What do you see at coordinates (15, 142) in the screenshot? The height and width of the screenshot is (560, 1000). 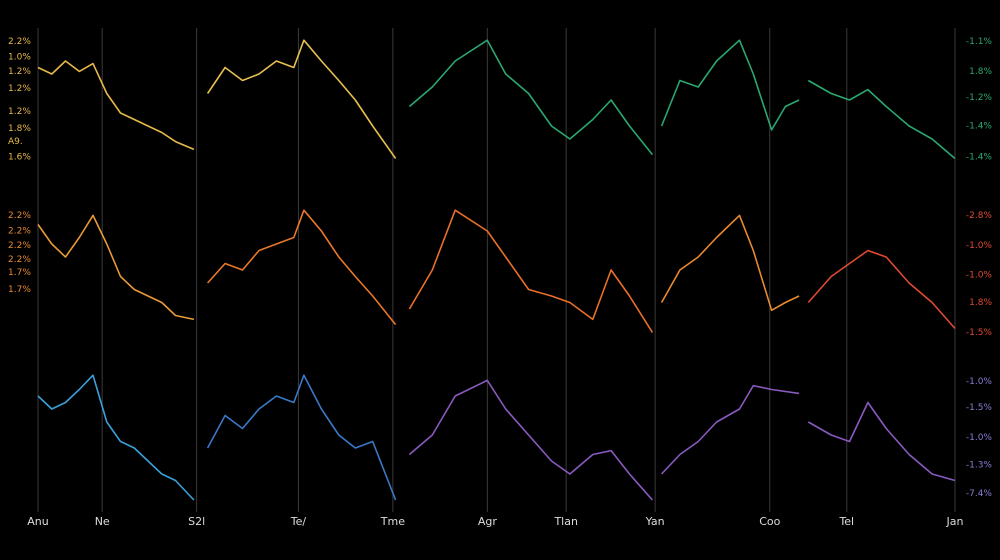 I see `y-tick-label: A9.` at bounding box center [15, 142].